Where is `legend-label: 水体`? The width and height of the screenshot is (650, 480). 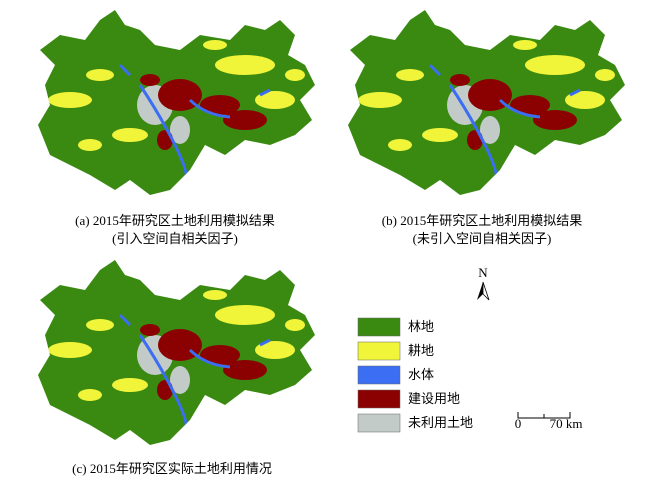
legend-label: 水体 is located at coordinates (421, 374).